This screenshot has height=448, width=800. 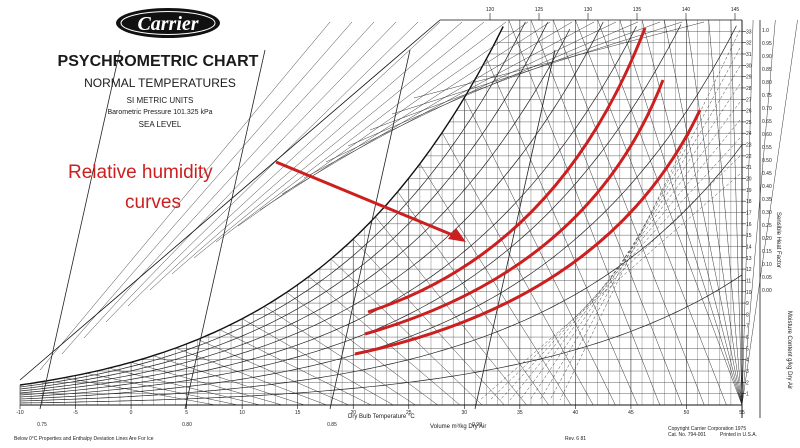 What do you see at coordinates (749, 146) in the screenshot?
I see `moisture-tick-label: 23` at bounding box center [749, 146].